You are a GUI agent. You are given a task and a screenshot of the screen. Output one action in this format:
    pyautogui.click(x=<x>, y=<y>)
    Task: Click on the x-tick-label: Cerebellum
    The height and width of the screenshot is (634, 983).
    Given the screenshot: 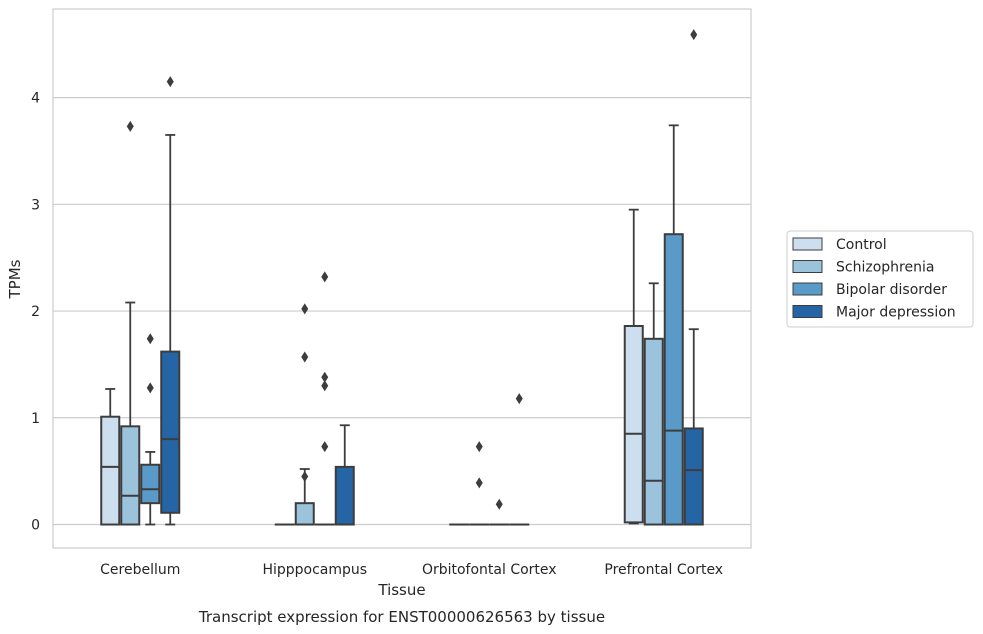 What is the action you would take?
    pyautogui.click(x=140, y=570)
    